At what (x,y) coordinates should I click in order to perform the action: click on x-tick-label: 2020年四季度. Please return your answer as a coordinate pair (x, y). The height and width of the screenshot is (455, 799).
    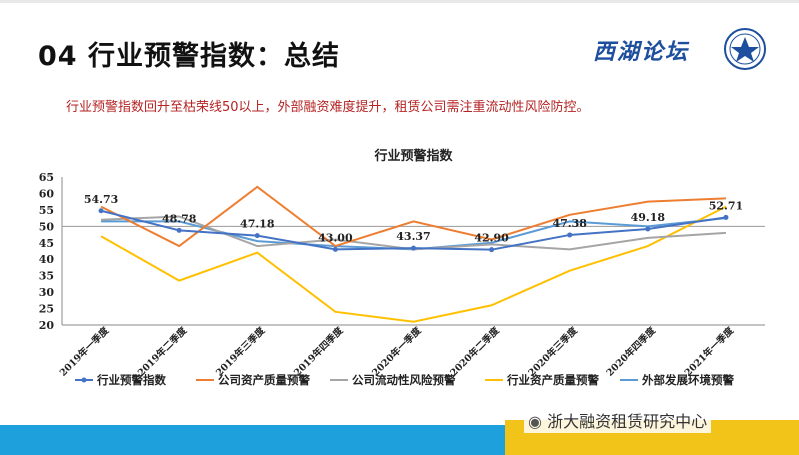
    Looking at the image, I should click on (631, 351).